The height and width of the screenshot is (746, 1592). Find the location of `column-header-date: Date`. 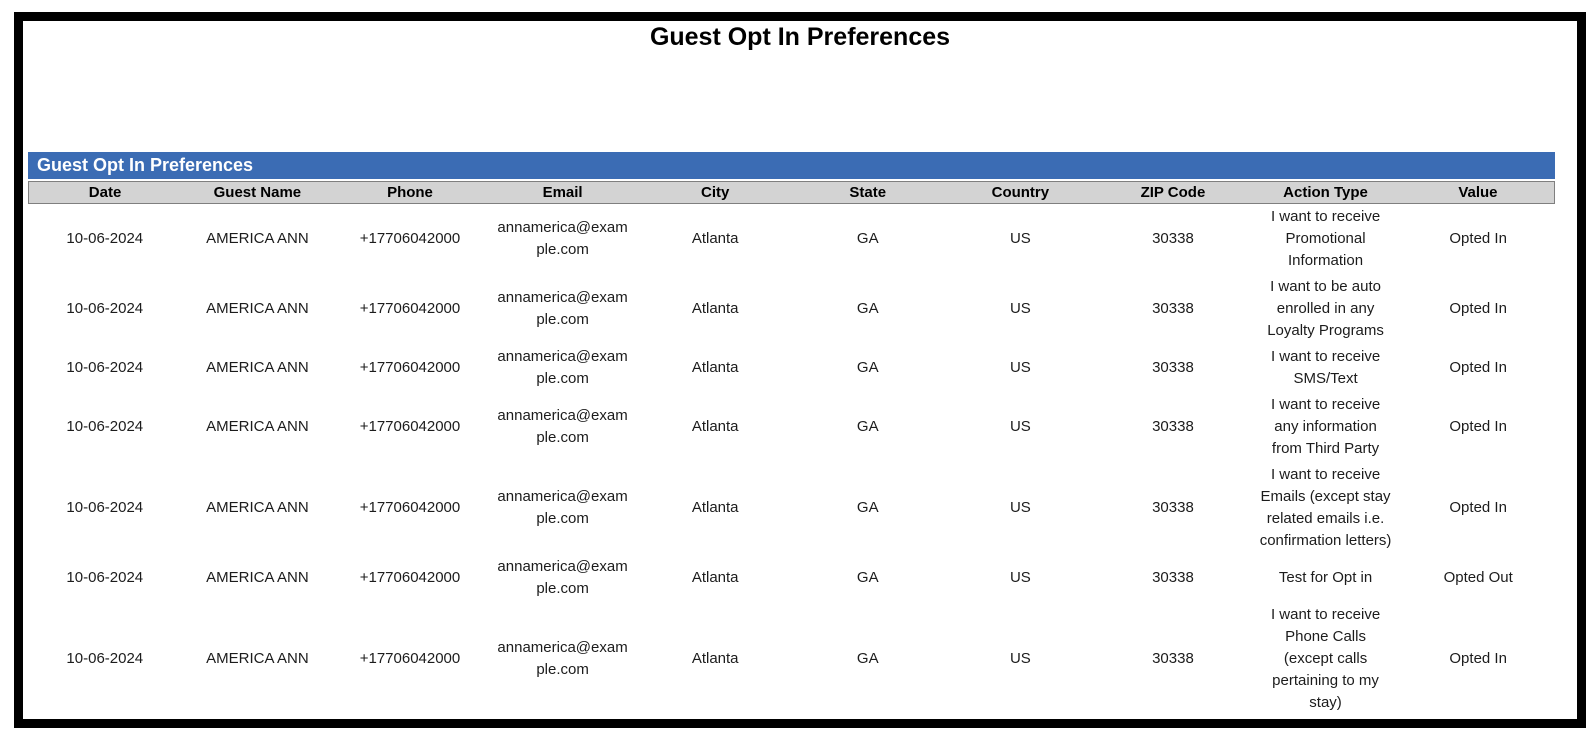

column-header-date: Date is located at coordinates (105, 192).